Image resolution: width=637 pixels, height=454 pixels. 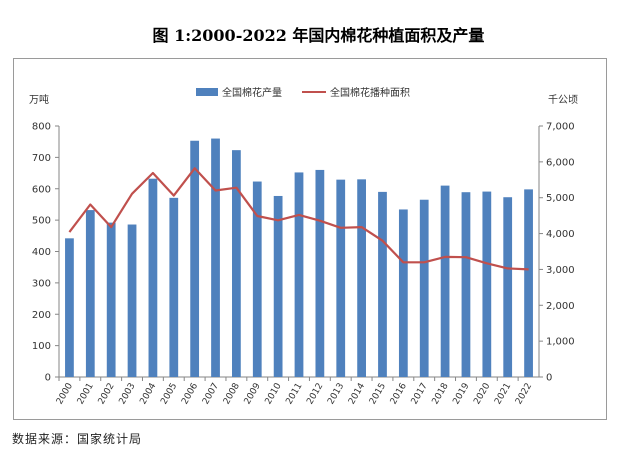 I want to click on y-left-tick-label: 0, so click(x=48, y=378).